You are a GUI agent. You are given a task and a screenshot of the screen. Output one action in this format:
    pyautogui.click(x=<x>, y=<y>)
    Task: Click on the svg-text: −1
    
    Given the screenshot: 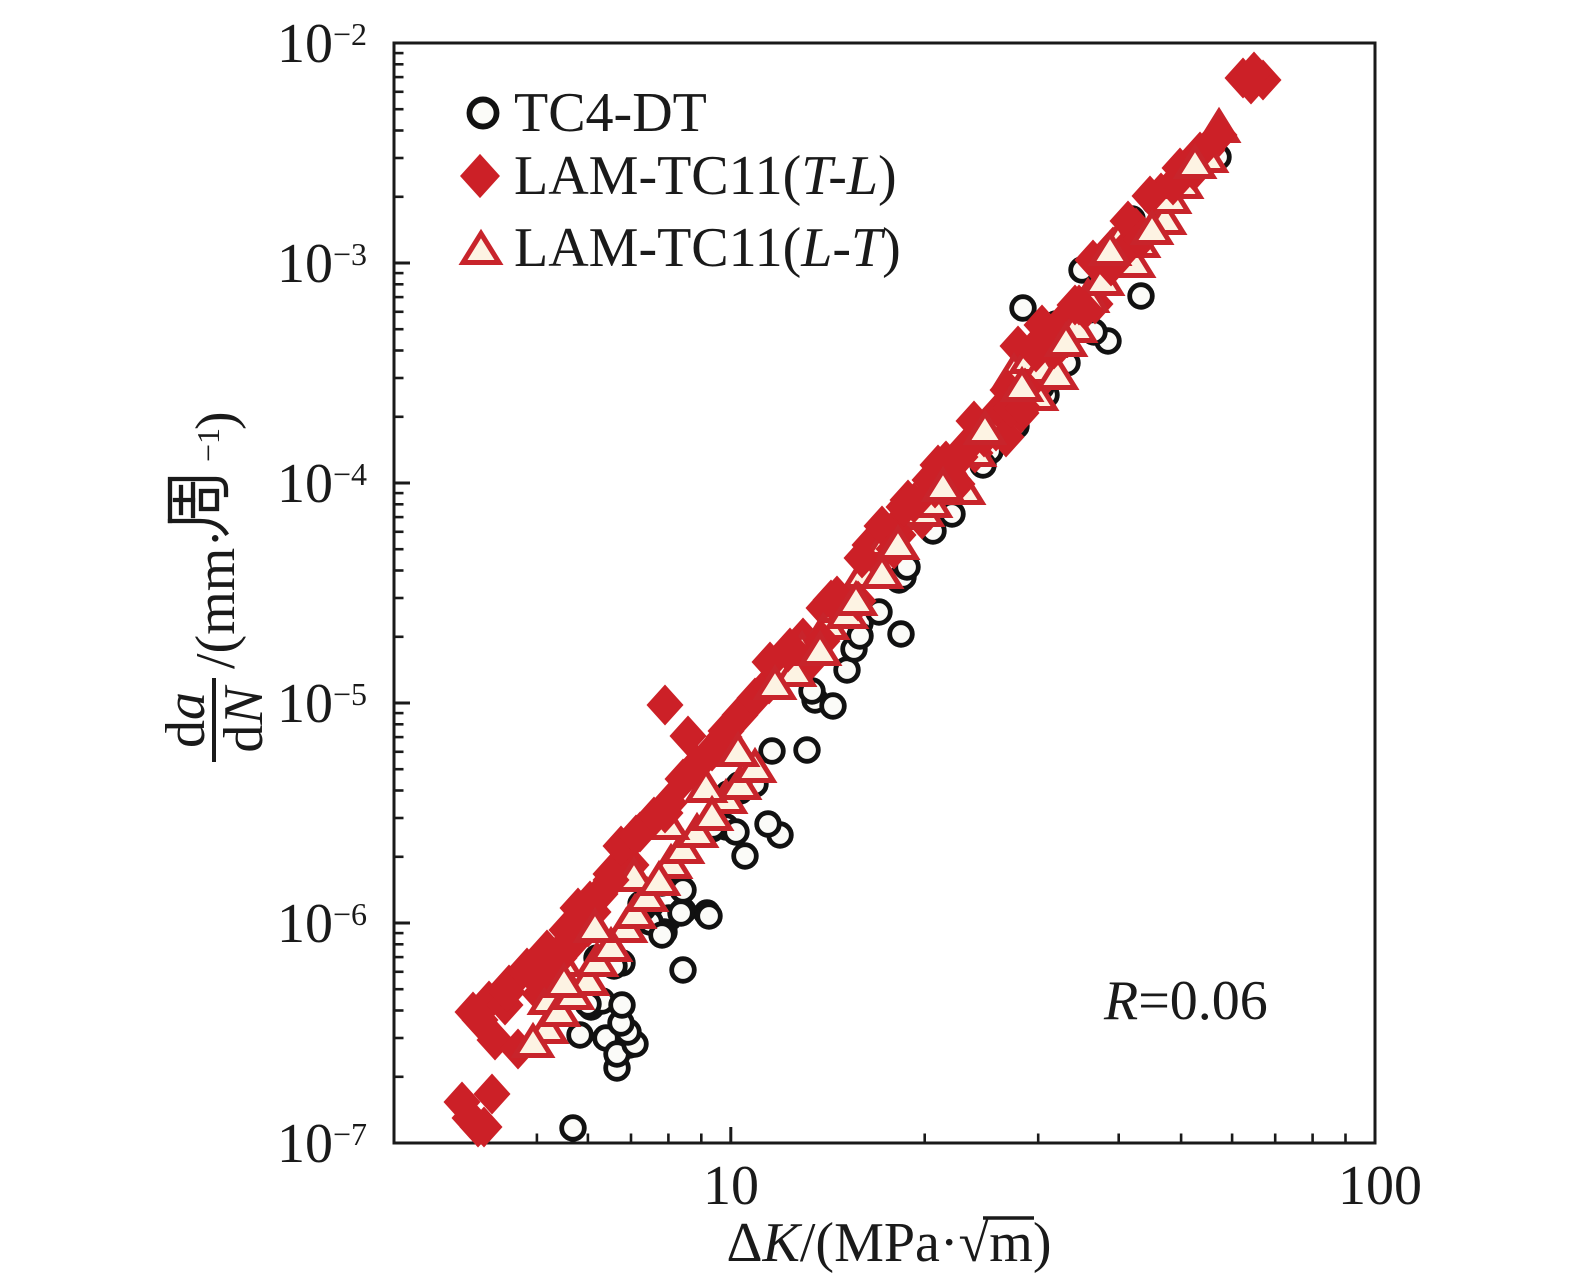 What is the action you would take?
    pyautogui.click(x=208, y=445)
    